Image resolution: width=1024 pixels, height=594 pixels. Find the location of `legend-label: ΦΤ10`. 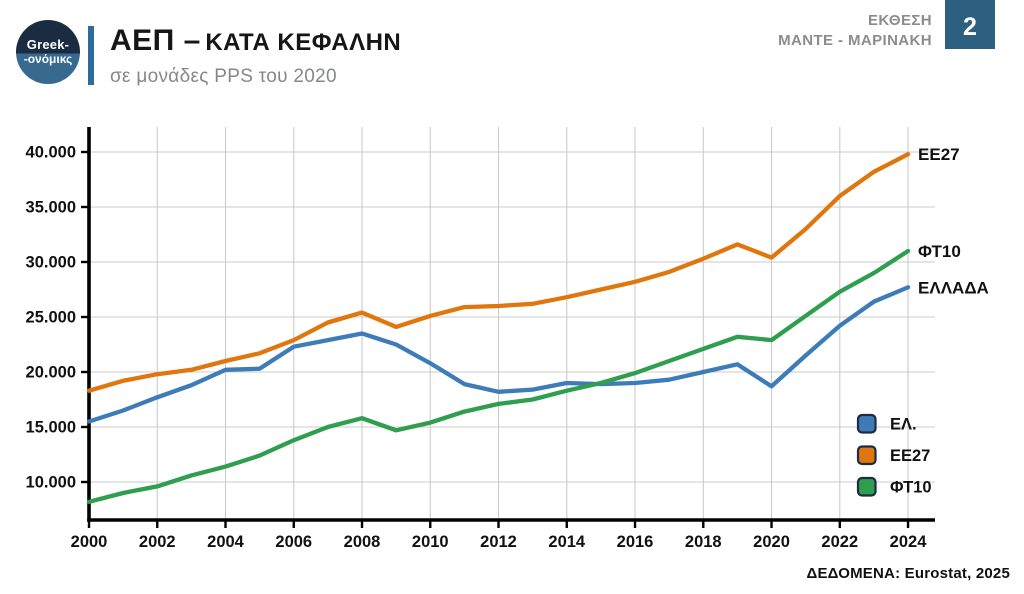

legend-label: ΦΤ10 is located at coordinates (911, 488).